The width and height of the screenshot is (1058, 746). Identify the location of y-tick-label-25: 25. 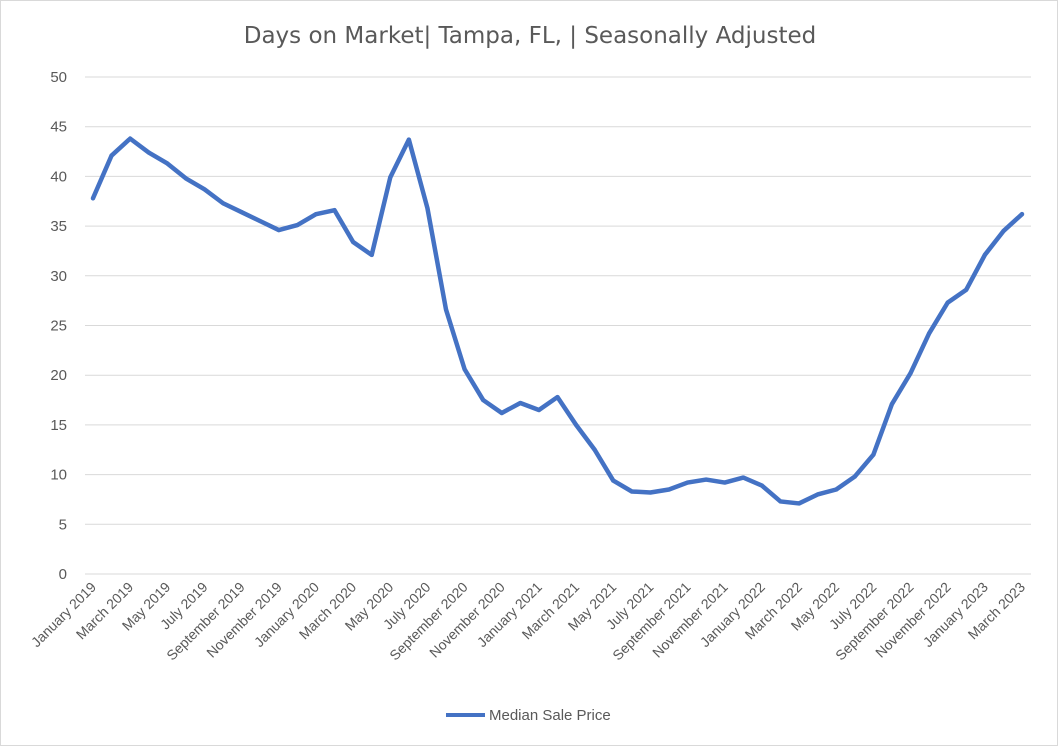
(58, 326).